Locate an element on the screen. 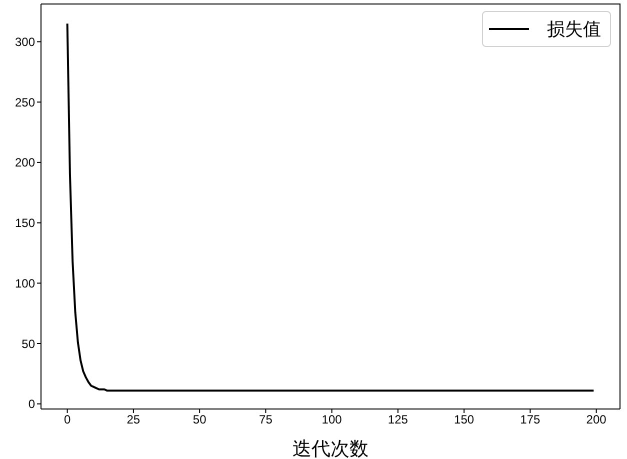  x-tick-label: 200 is located at coordinates (596, 419).